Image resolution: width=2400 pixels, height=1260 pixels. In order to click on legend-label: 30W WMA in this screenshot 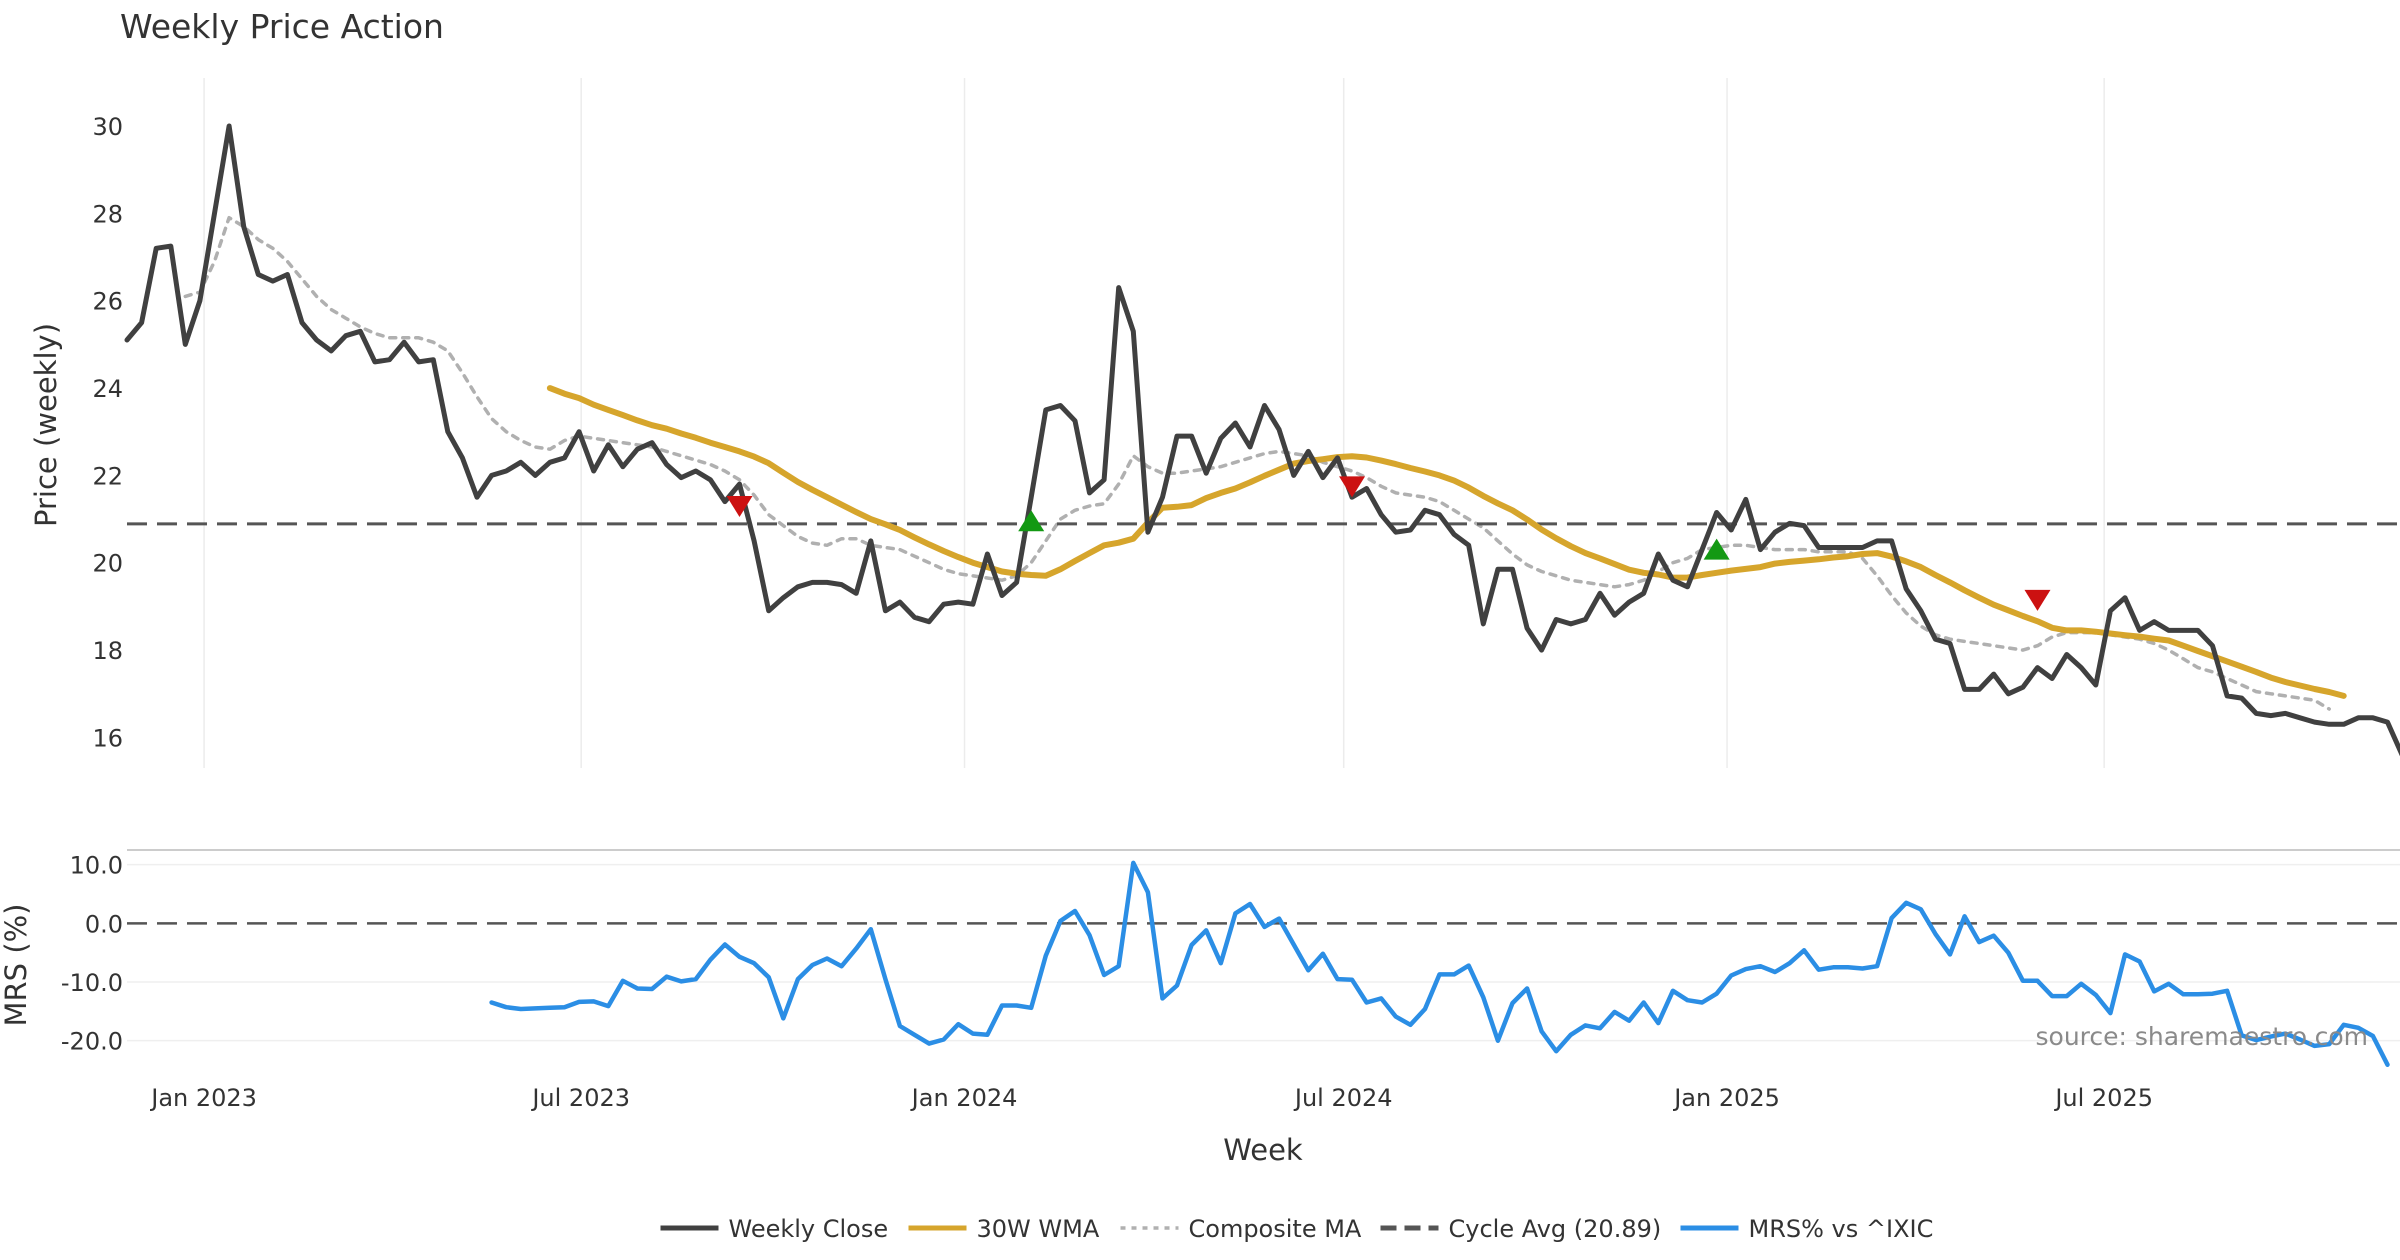, I will do `click(1038, 1229)`.